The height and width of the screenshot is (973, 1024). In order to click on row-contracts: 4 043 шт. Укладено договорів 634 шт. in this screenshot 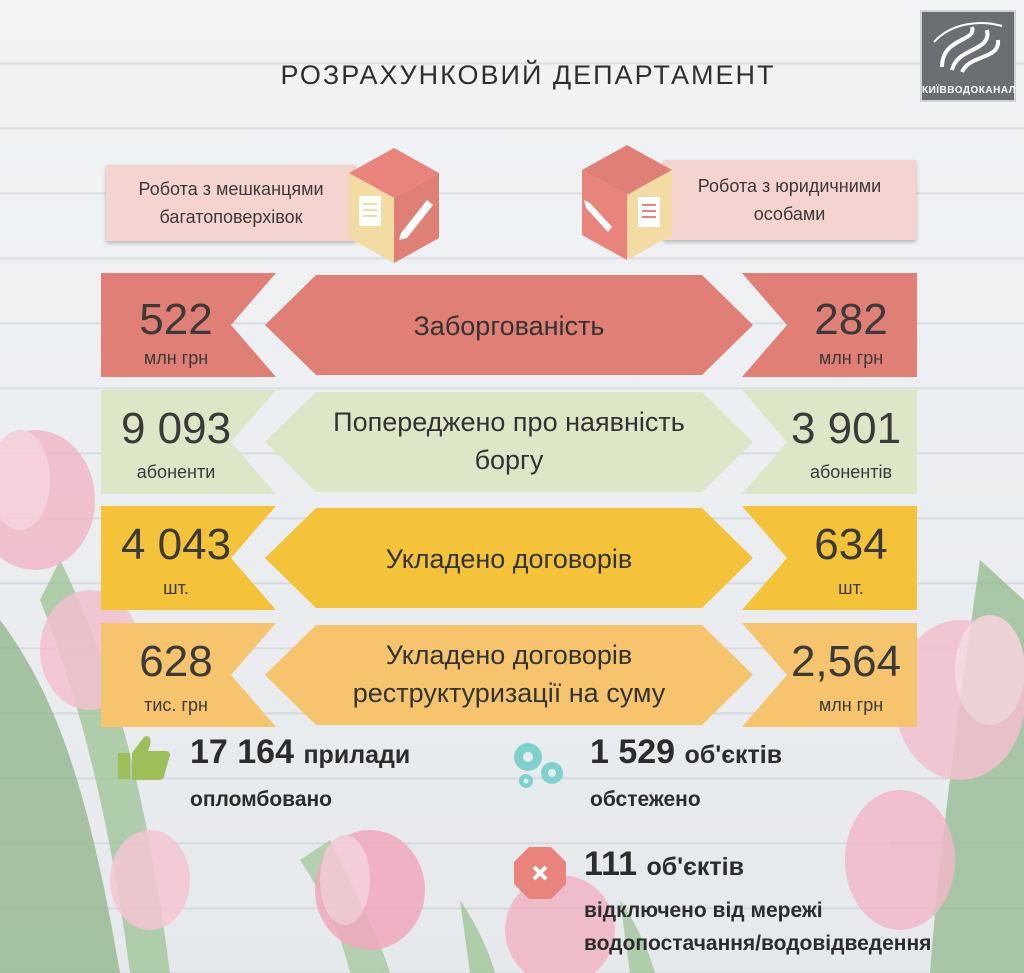, I will do `click(509, 558)`.